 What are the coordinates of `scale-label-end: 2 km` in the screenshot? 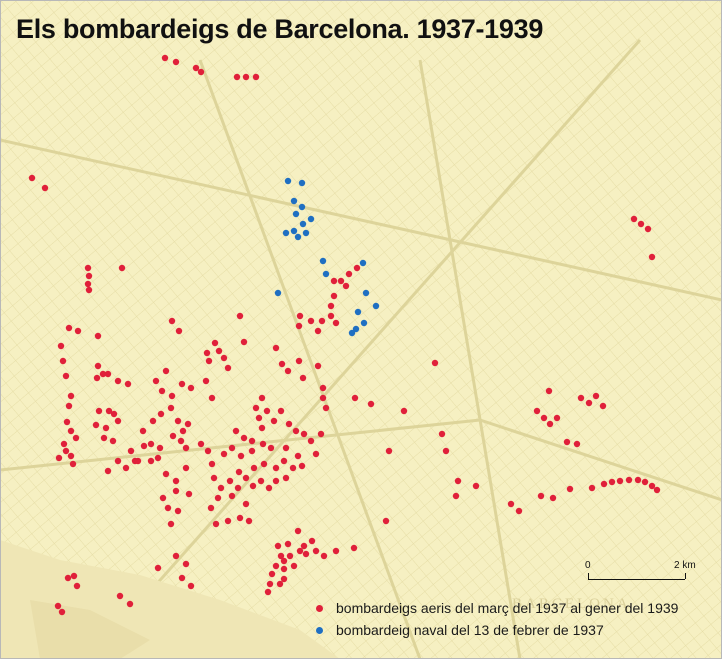 It's located at (685, 565).